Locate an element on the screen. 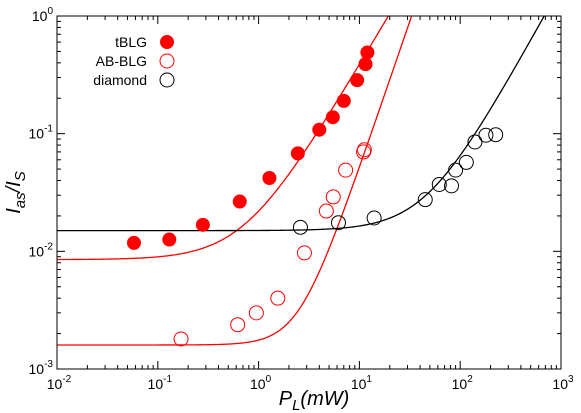 Image resolution: width=581 pixels, height=413 pixels. x-tick-label: 10¹ is located at coordinates (362, 383).